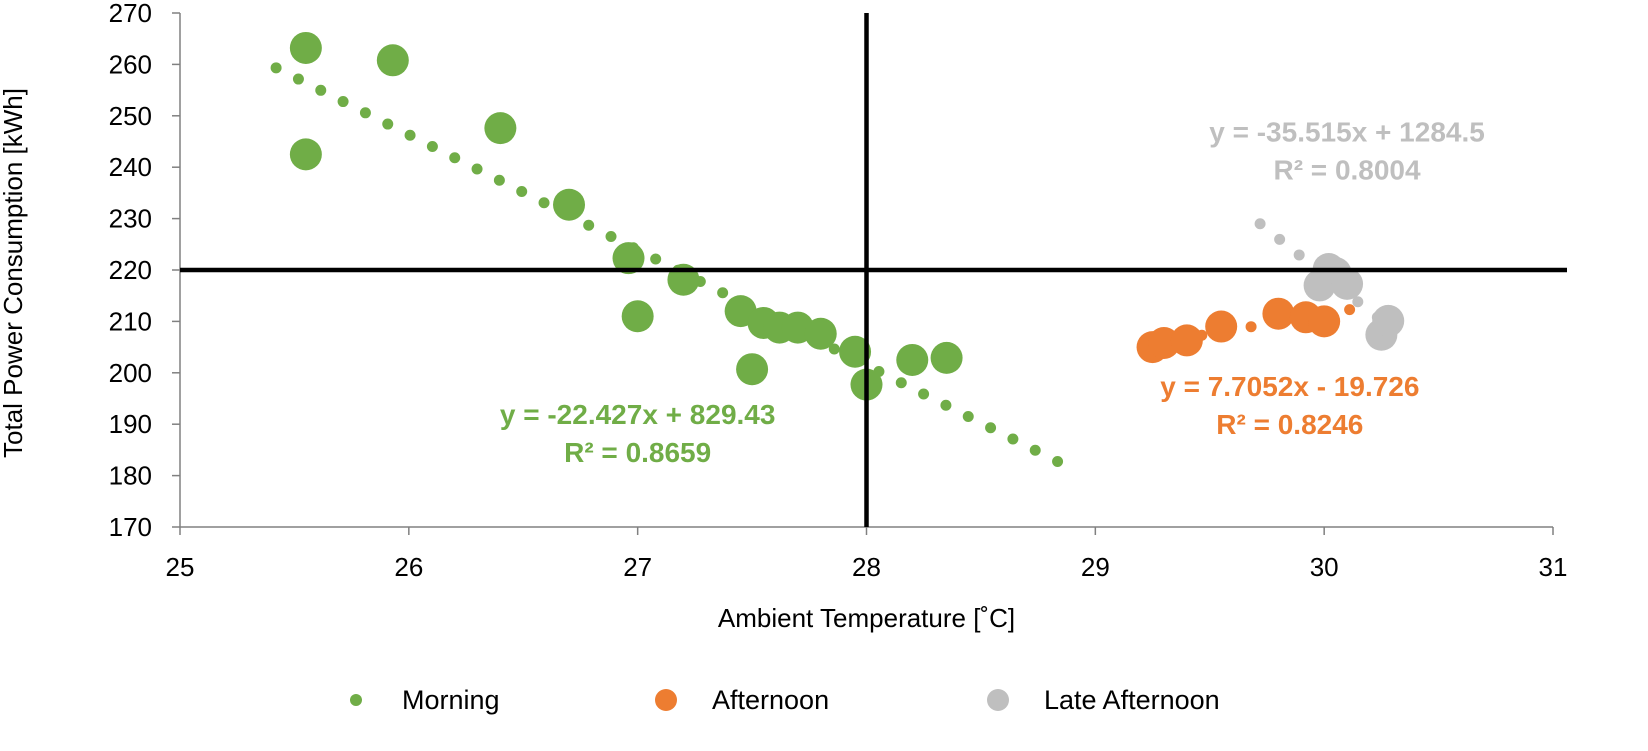  What do you see at coordinates (180, 567) in the screenshot?
I see `x-tick-label: 25` at bounding box center [180, 567].